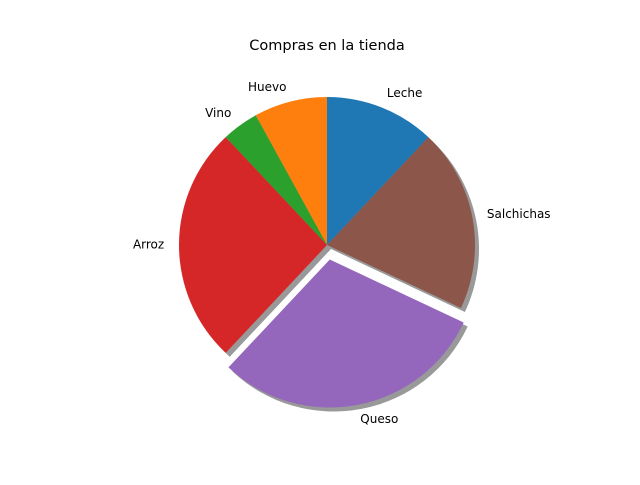 This screenshot has height=485, width=640. I want to click on pie-label-arroz: Arroz, so click(148, 245).